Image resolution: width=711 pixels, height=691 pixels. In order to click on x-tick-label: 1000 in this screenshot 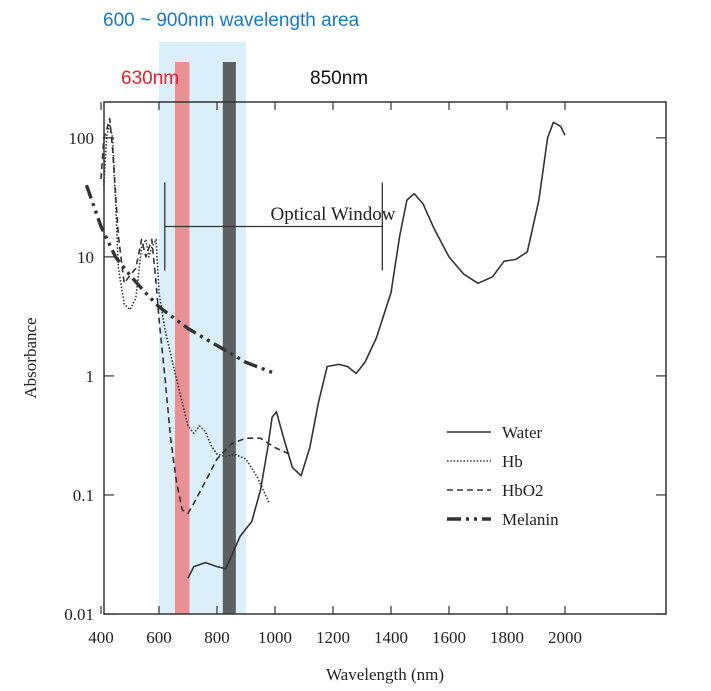, I will do `click(275, 637)`.